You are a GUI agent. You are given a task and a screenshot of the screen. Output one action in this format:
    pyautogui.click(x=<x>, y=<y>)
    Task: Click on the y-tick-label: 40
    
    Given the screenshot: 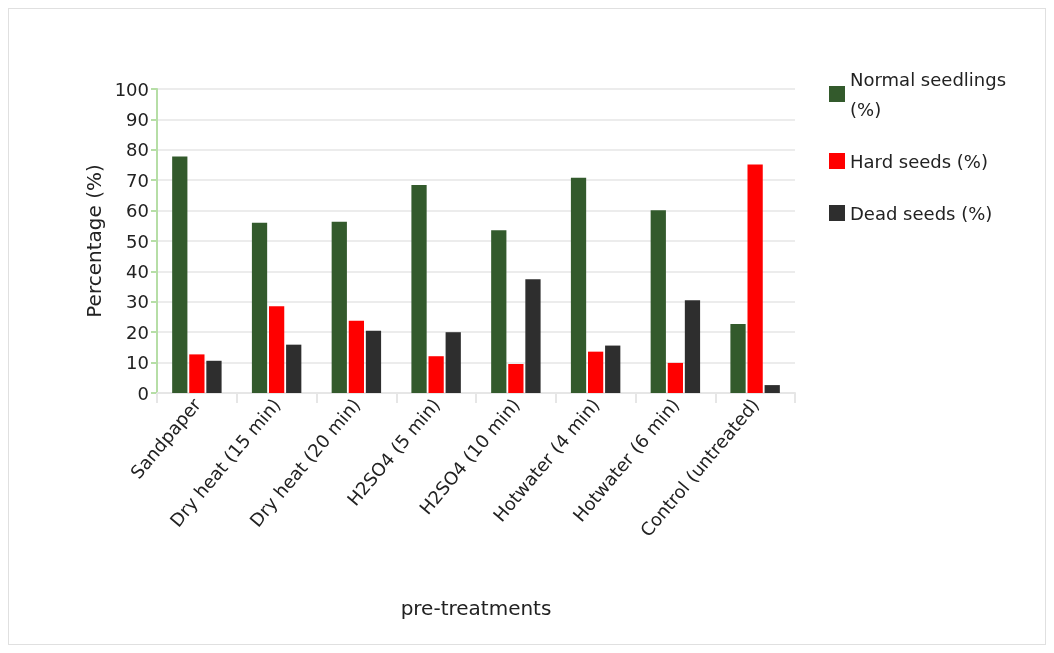 What is the action you would take?
    pyautogui.click(x=137, y=271)
    